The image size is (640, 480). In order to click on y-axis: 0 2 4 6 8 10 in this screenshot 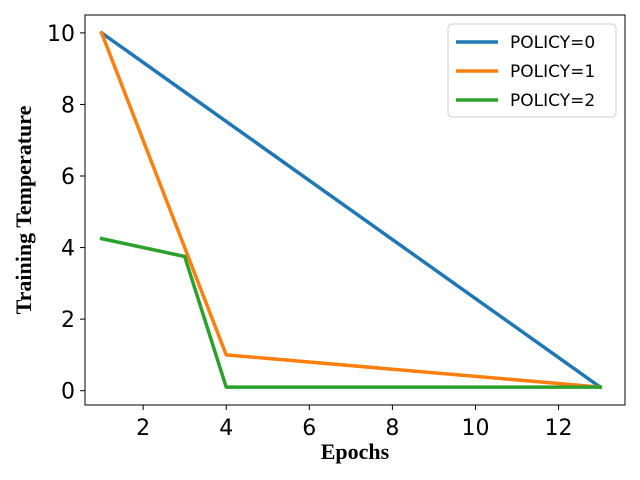, I will do `click(66, 213)`.